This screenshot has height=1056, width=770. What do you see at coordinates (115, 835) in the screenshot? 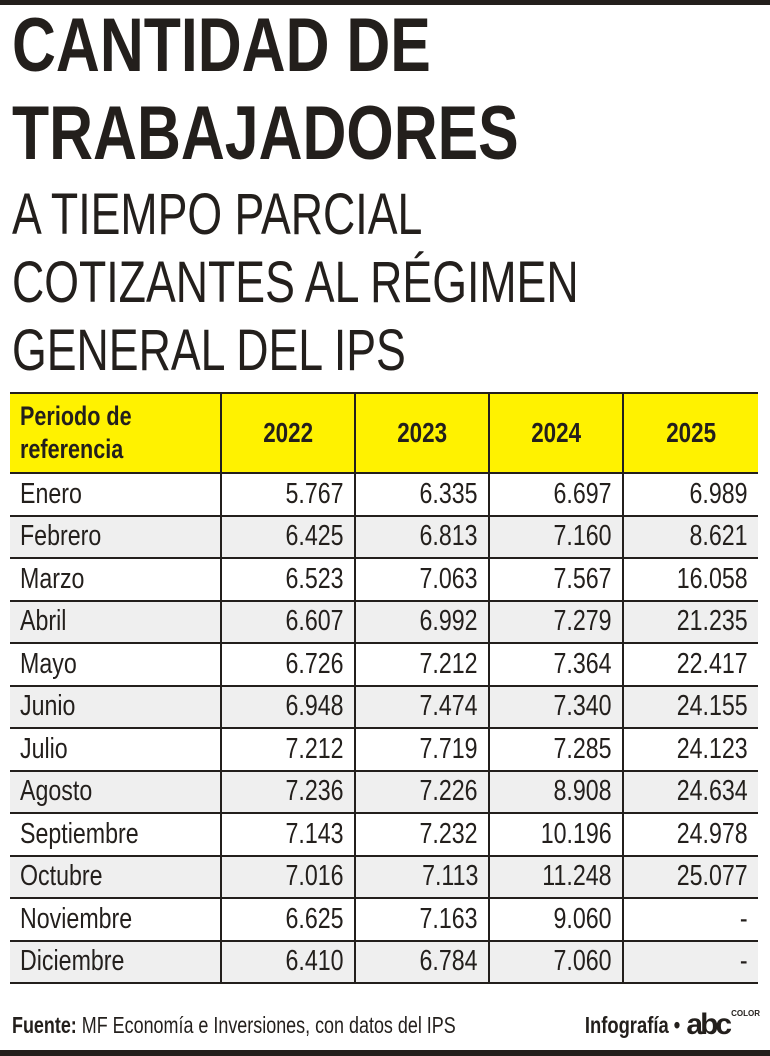
I see `month-cell: Septiembre` at bounding box center [115, 835].